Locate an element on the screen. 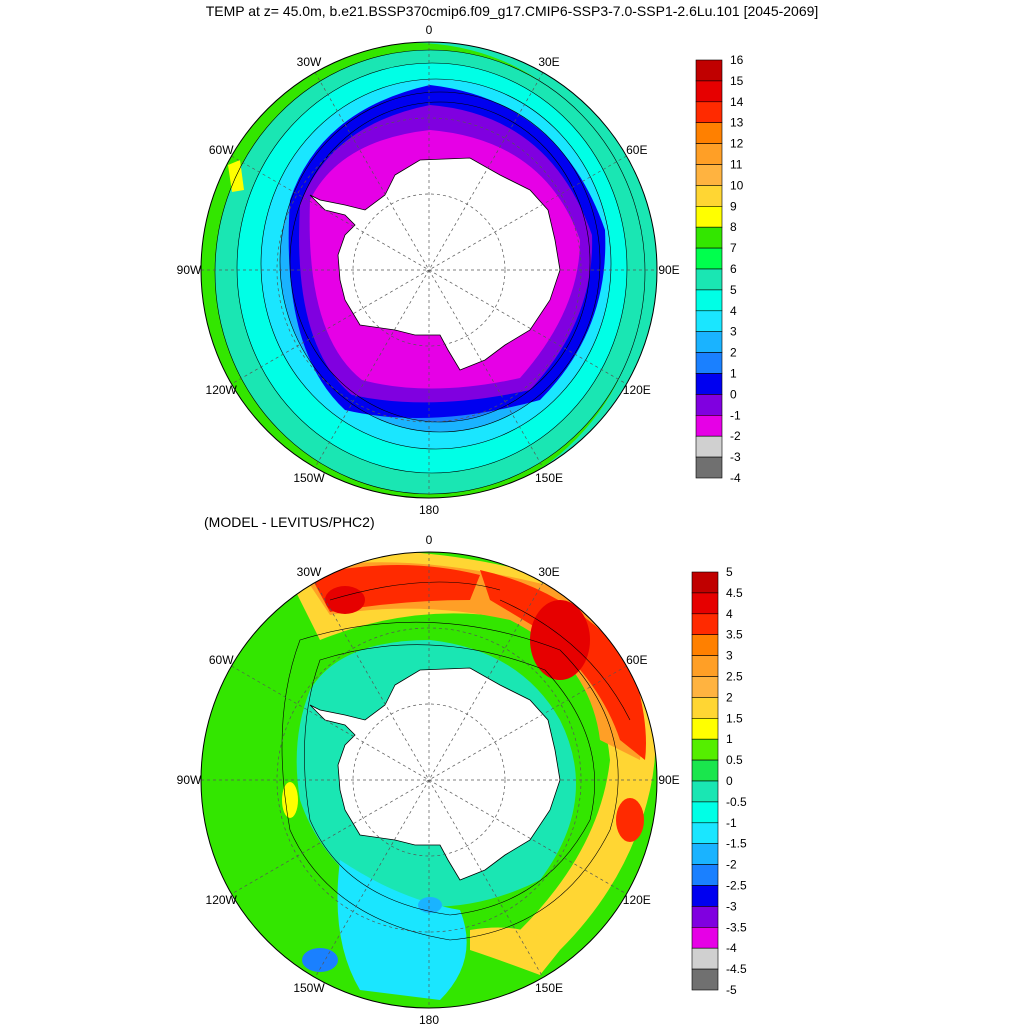 The height and width of the screenshot is (1024, 1024). colorbar-label: 16 is located at coordinates (737, 60).